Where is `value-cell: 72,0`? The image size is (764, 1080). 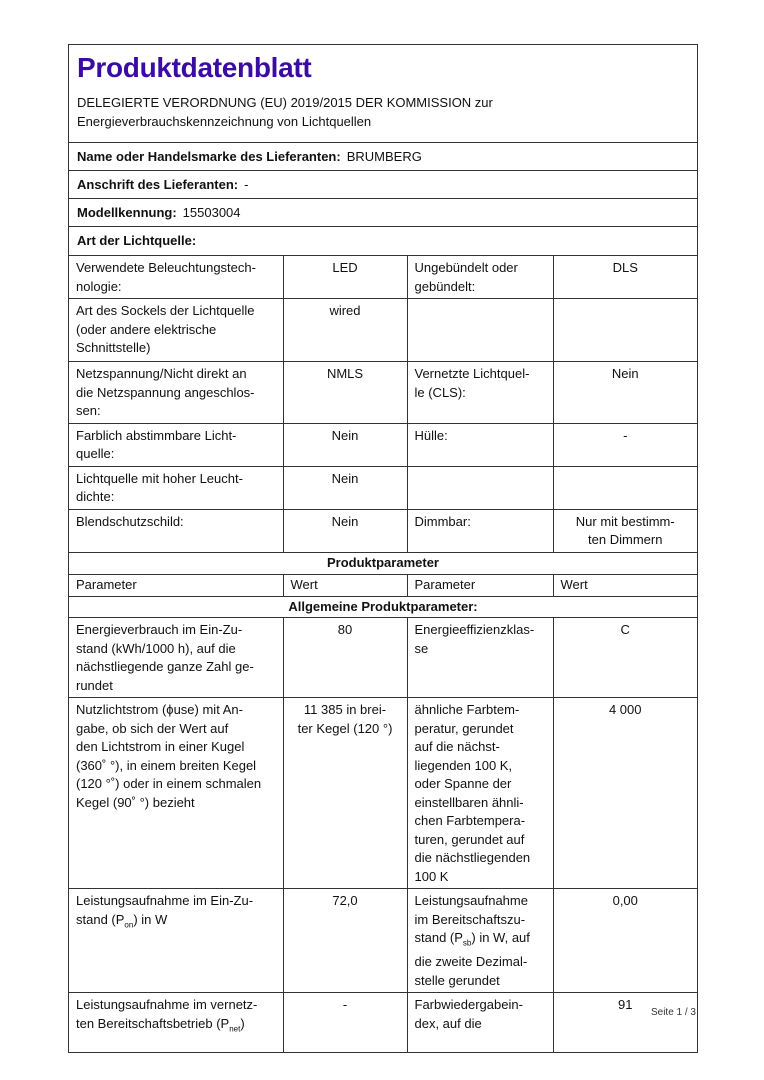
value-cell: 72,0 is located at coordinates (345, 940).